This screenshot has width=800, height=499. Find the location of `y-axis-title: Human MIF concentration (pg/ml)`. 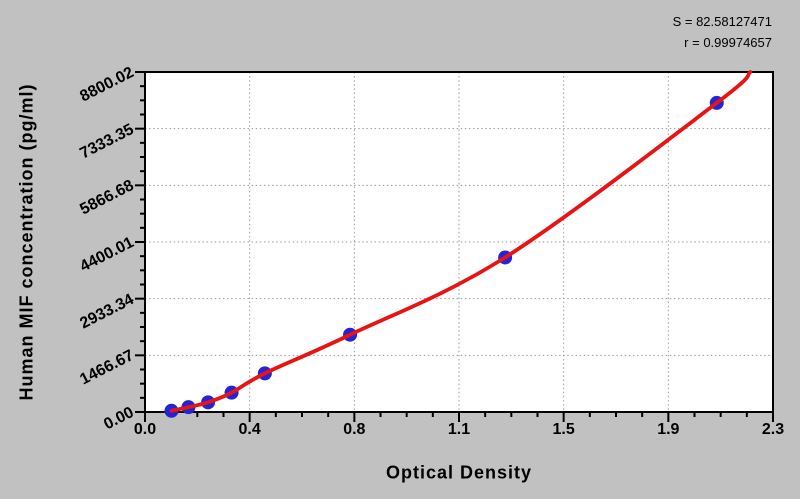

y-axis-title: Human MIF concentration (pg/ml) is located at coordinates (26, 242).